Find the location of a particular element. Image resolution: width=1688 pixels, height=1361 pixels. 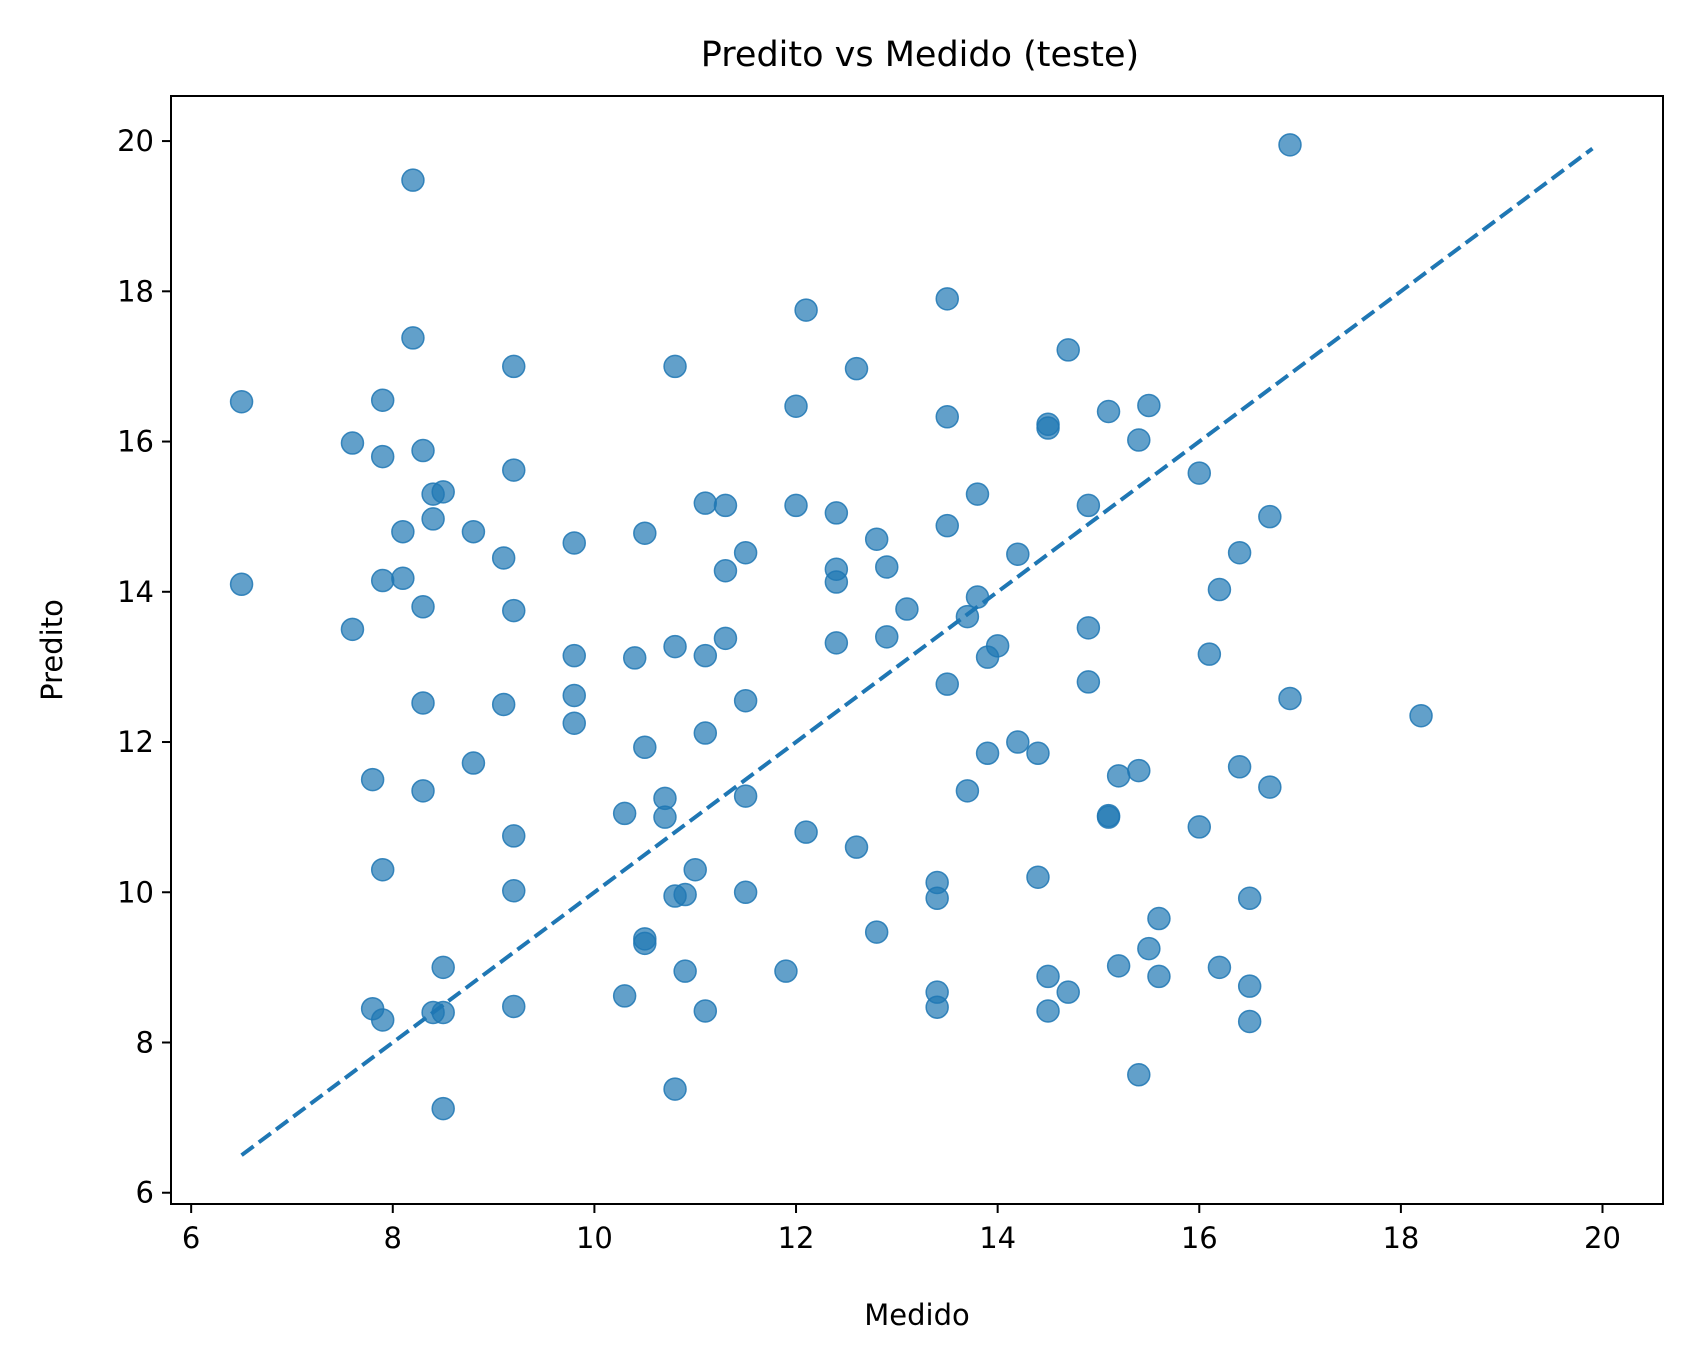

x-tick-label: 10 is located at coordinates (594, 1238).